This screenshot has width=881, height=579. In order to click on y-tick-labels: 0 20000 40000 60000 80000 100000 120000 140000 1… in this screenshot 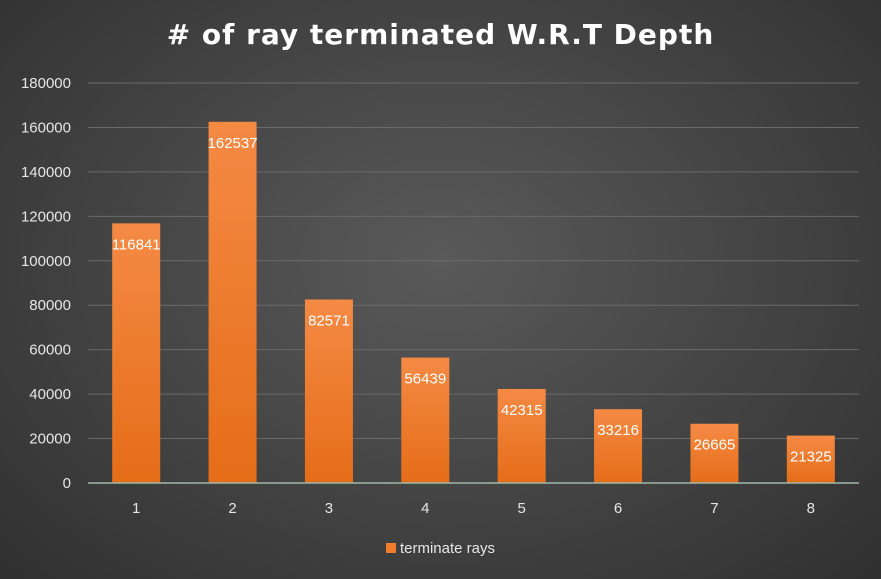, I will do `click(46, 283)`.